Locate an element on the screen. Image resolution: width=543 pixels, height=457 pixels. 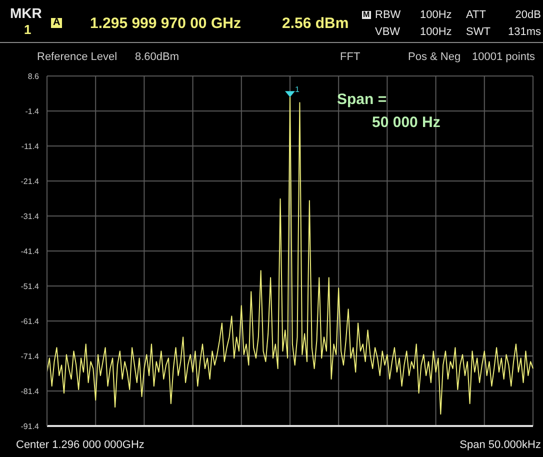
y-tick-label: -71.4 is located at coordinates (30, 356).